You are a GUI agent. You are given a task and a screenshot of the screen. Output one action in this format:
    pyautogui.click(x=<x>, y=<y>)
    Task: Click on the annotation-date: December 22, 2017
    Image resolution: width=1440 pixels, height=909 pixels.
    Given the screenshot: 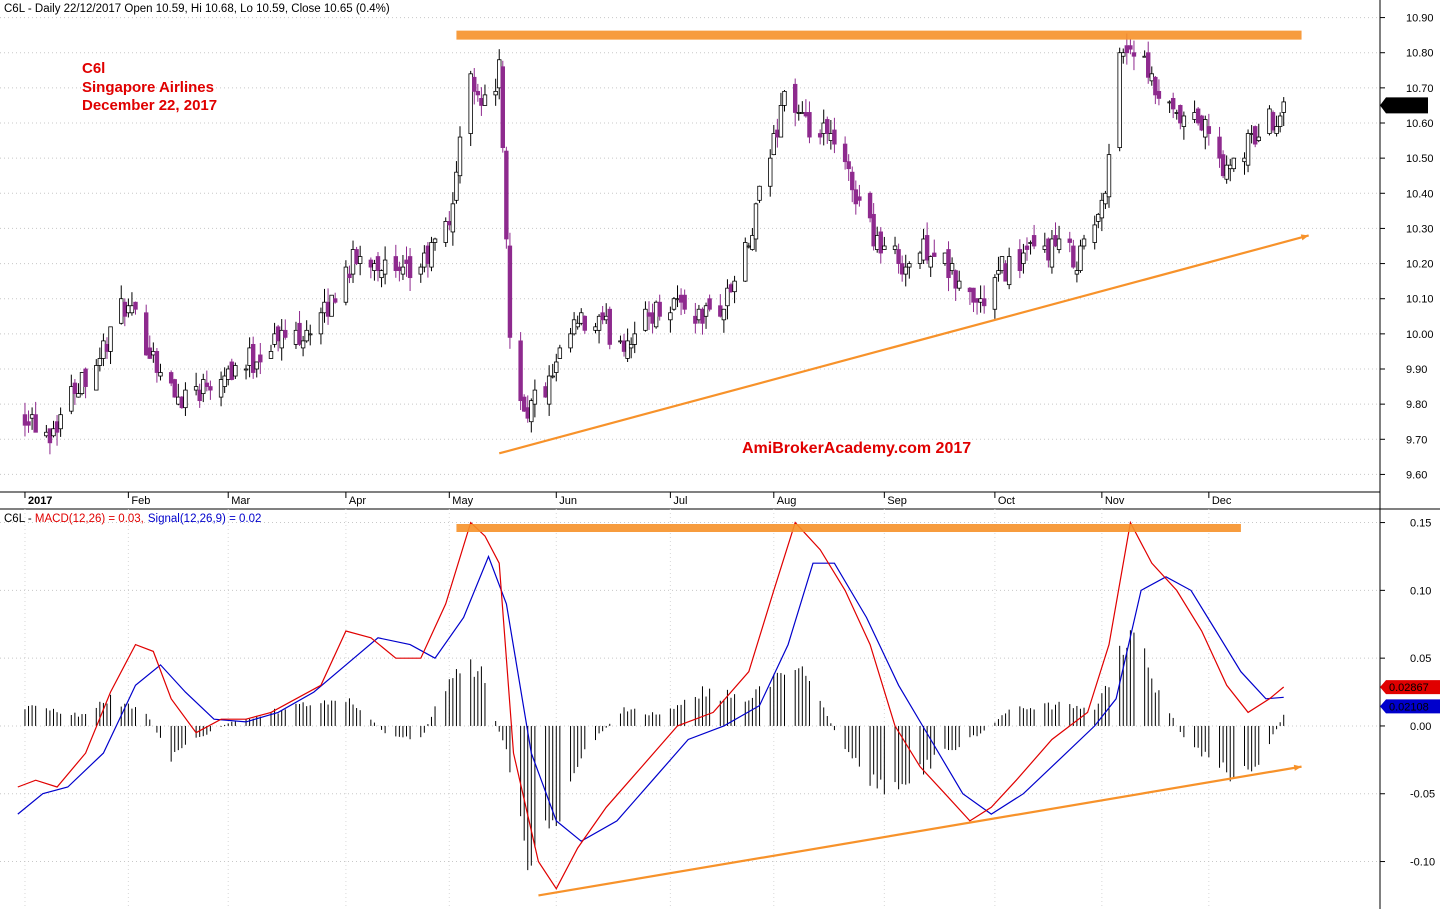 What is the action you would take?
    pyautogui.click(x=149, y=105)
    